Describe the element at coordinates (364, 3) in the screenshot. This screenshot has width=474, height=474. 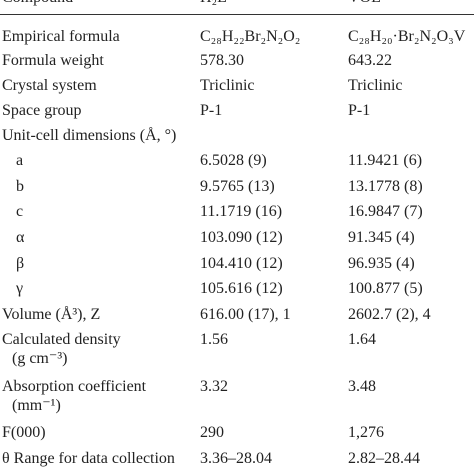
I see `header-cell: VOL` at that location.